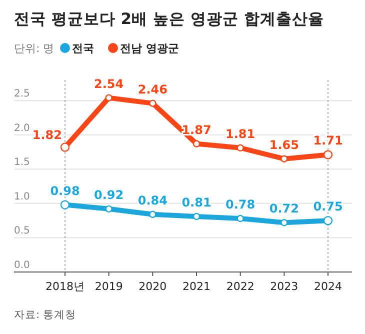 The height and width of the screenshot is (334, 365). What do you see at coordinates (284, 286) in the screenshot?
I see `x-tick-label: 2023` at bounding box center [284, 286].